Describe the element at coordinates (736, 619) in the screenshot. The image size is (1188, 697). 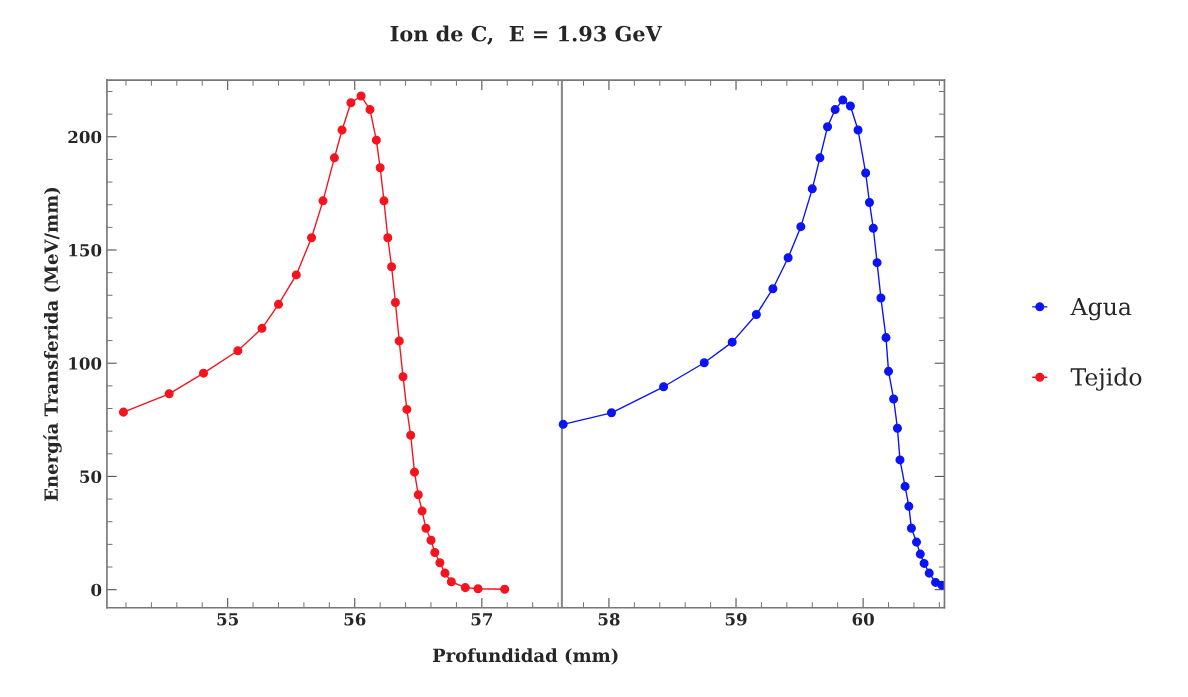
I see `x-tick-label: 59` at that location.